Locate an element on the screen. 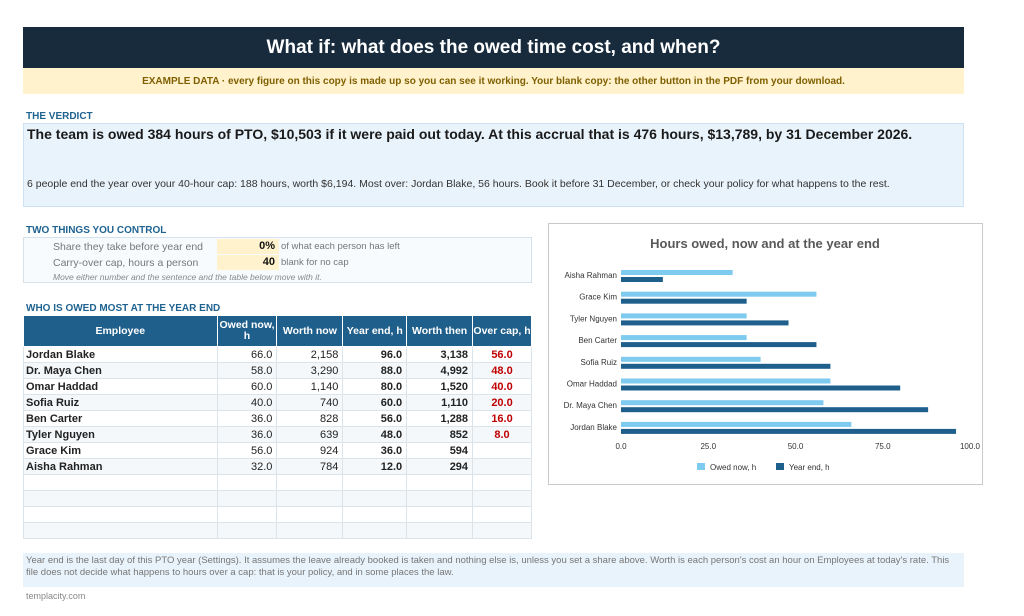  table-row: Tyler Nguyen 36.0 639 48.0 852 8.0 is located at coordinates (277, 434).